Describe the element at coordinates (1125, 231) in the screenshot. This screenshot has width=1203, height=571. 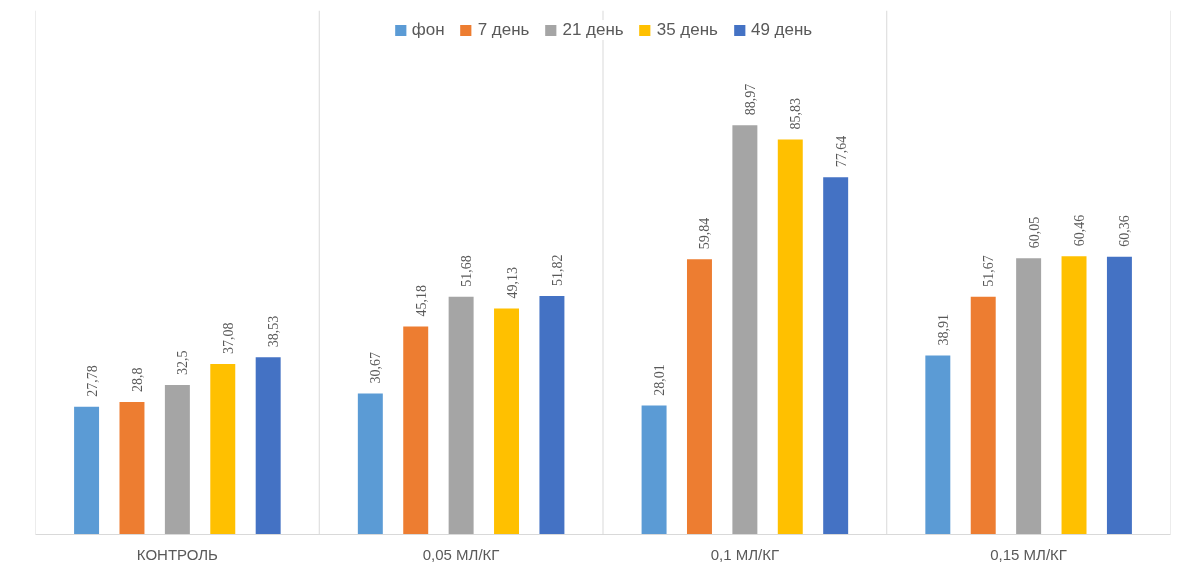
I see `data-label: 60,36` at that location.